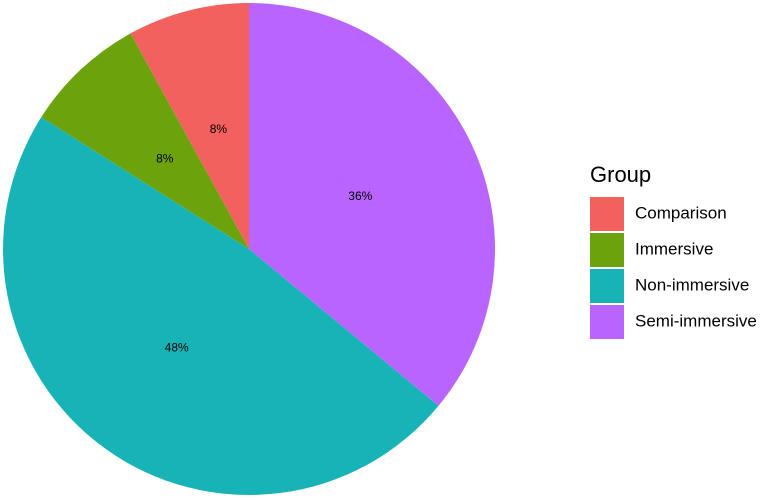 This screenshot has height=500, width=765. I want to click on legend-title: Group, so click(620, 174).